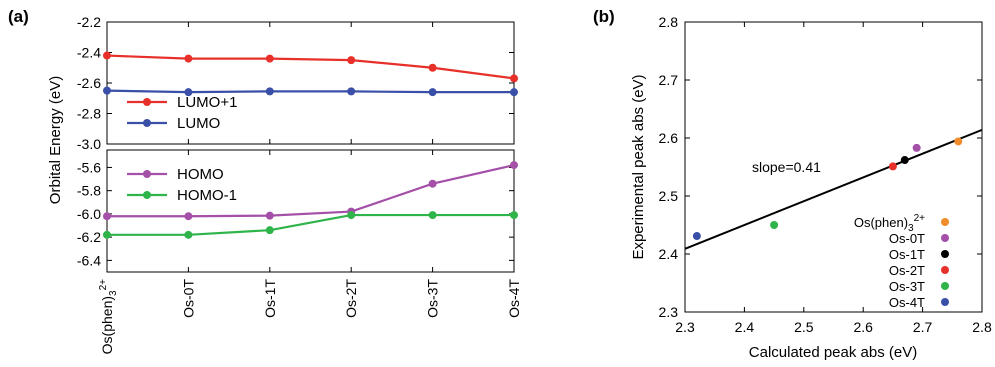  Describe the element at coordinates (945, 254) in the screenshot. I see `legend-marker-os-1t` at that location.